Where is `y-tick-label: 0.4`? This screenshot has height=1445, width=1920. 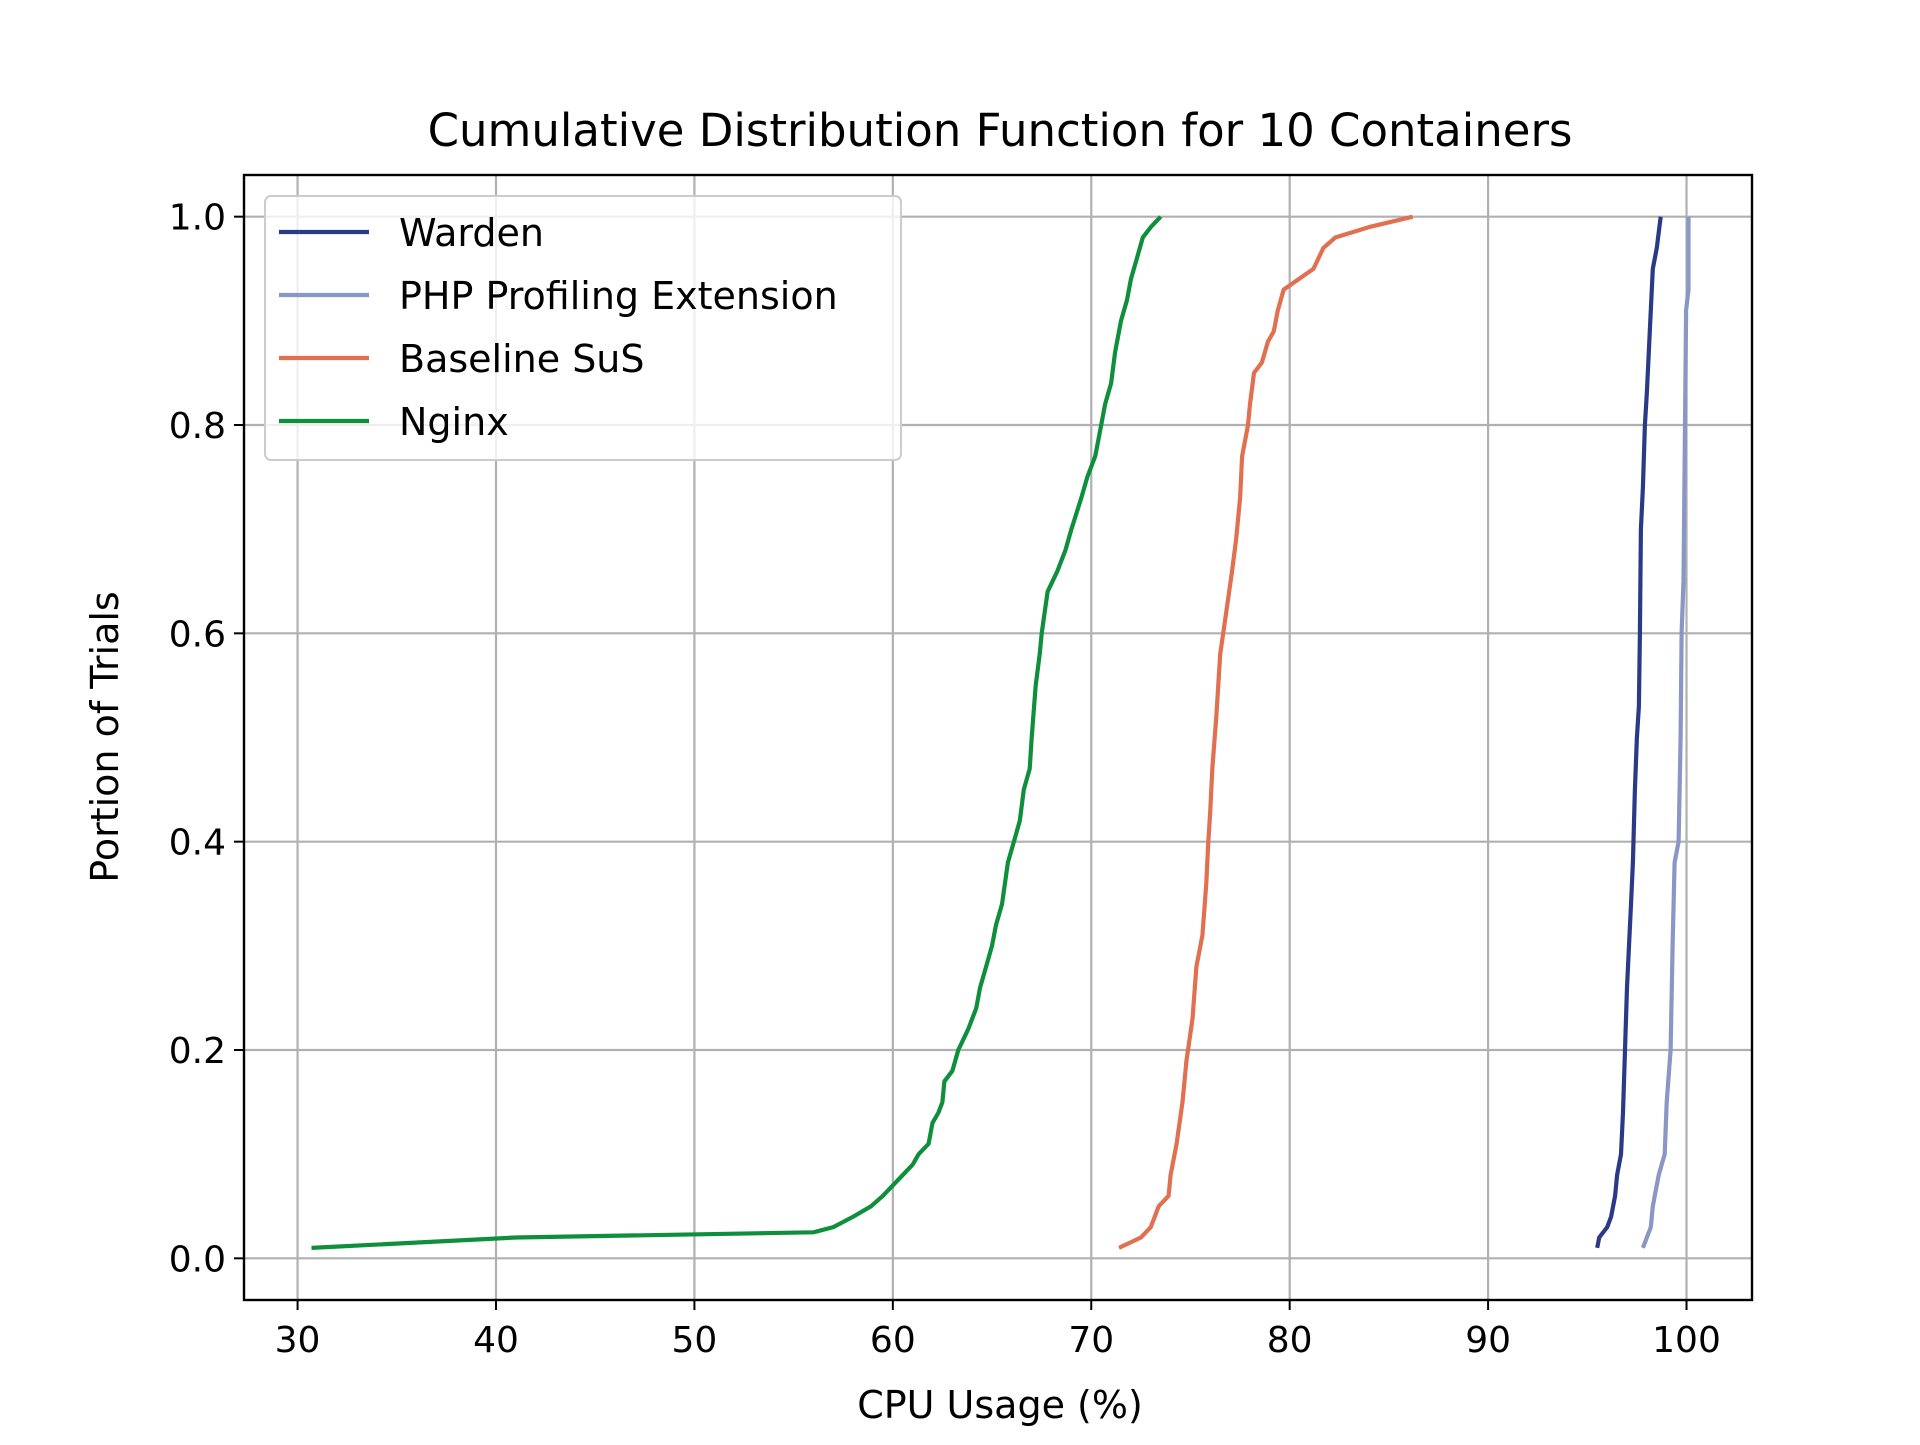
y-tick-label: 0.4 is located at coordinates (197, 843).